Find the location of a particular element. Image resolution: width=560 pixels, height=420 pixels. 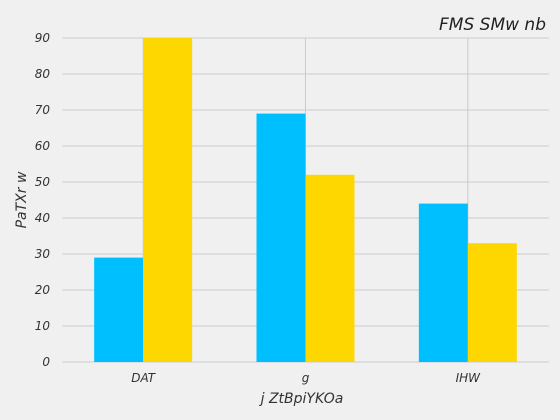

y-axis-label: PaTXr w is located at coordinates (22, 199).